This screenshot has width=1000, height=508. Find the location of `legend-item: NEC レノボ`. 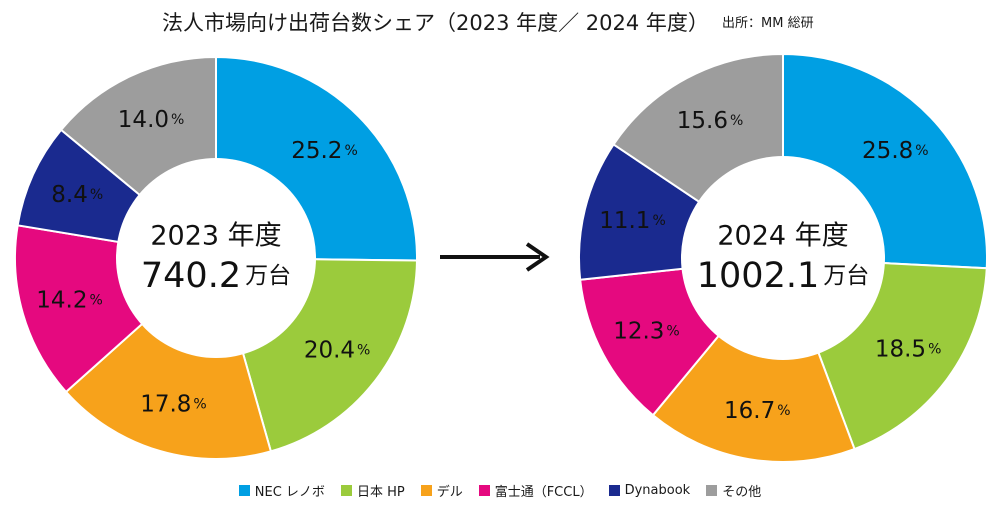

legend-item: NEC レノボ is located at coordinates (281, 490).